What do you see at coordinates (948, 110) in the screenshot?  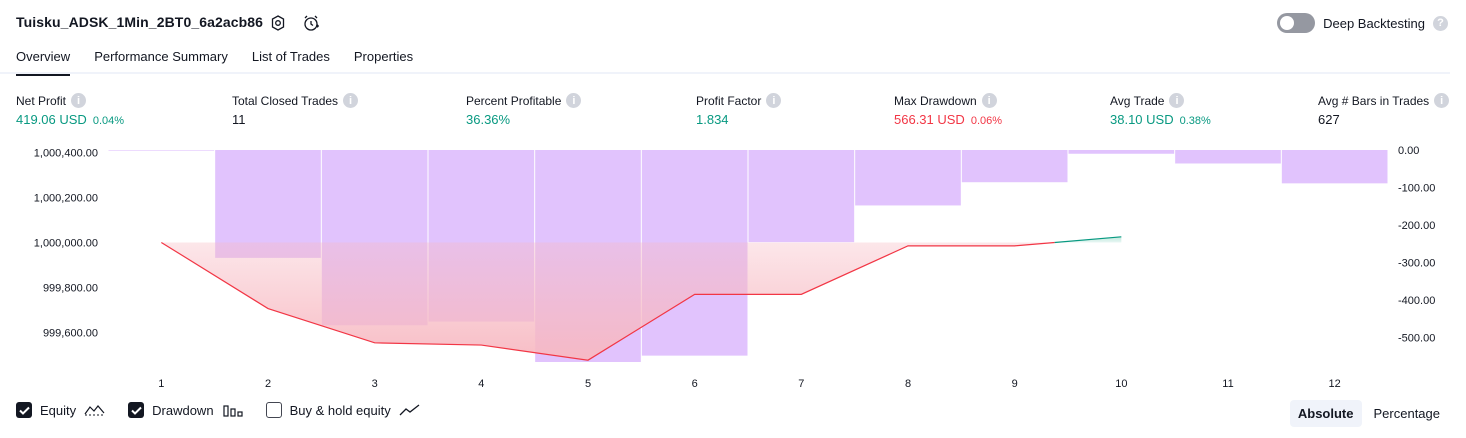 I see `metric-max-drawdown: Max Drawdown i 566.31 USD 0.06%` at bounding box center [948, 110].